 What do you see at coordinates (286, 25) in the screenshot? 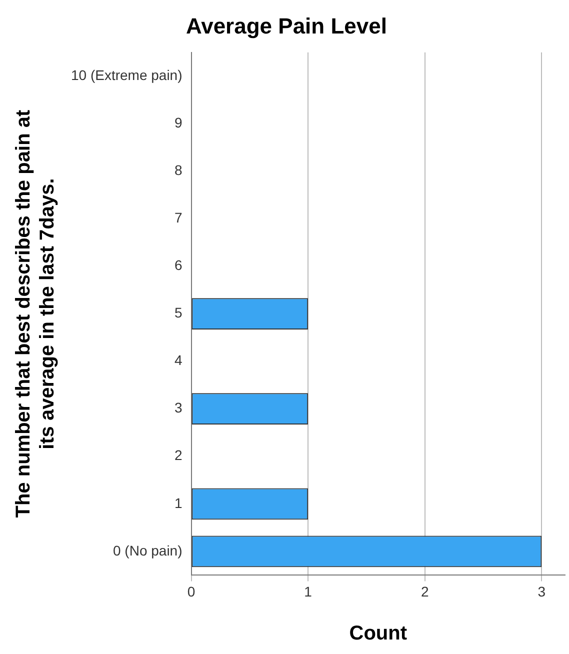
I see `chart-title: Average Pain Level` at bounding box center [286, 25].